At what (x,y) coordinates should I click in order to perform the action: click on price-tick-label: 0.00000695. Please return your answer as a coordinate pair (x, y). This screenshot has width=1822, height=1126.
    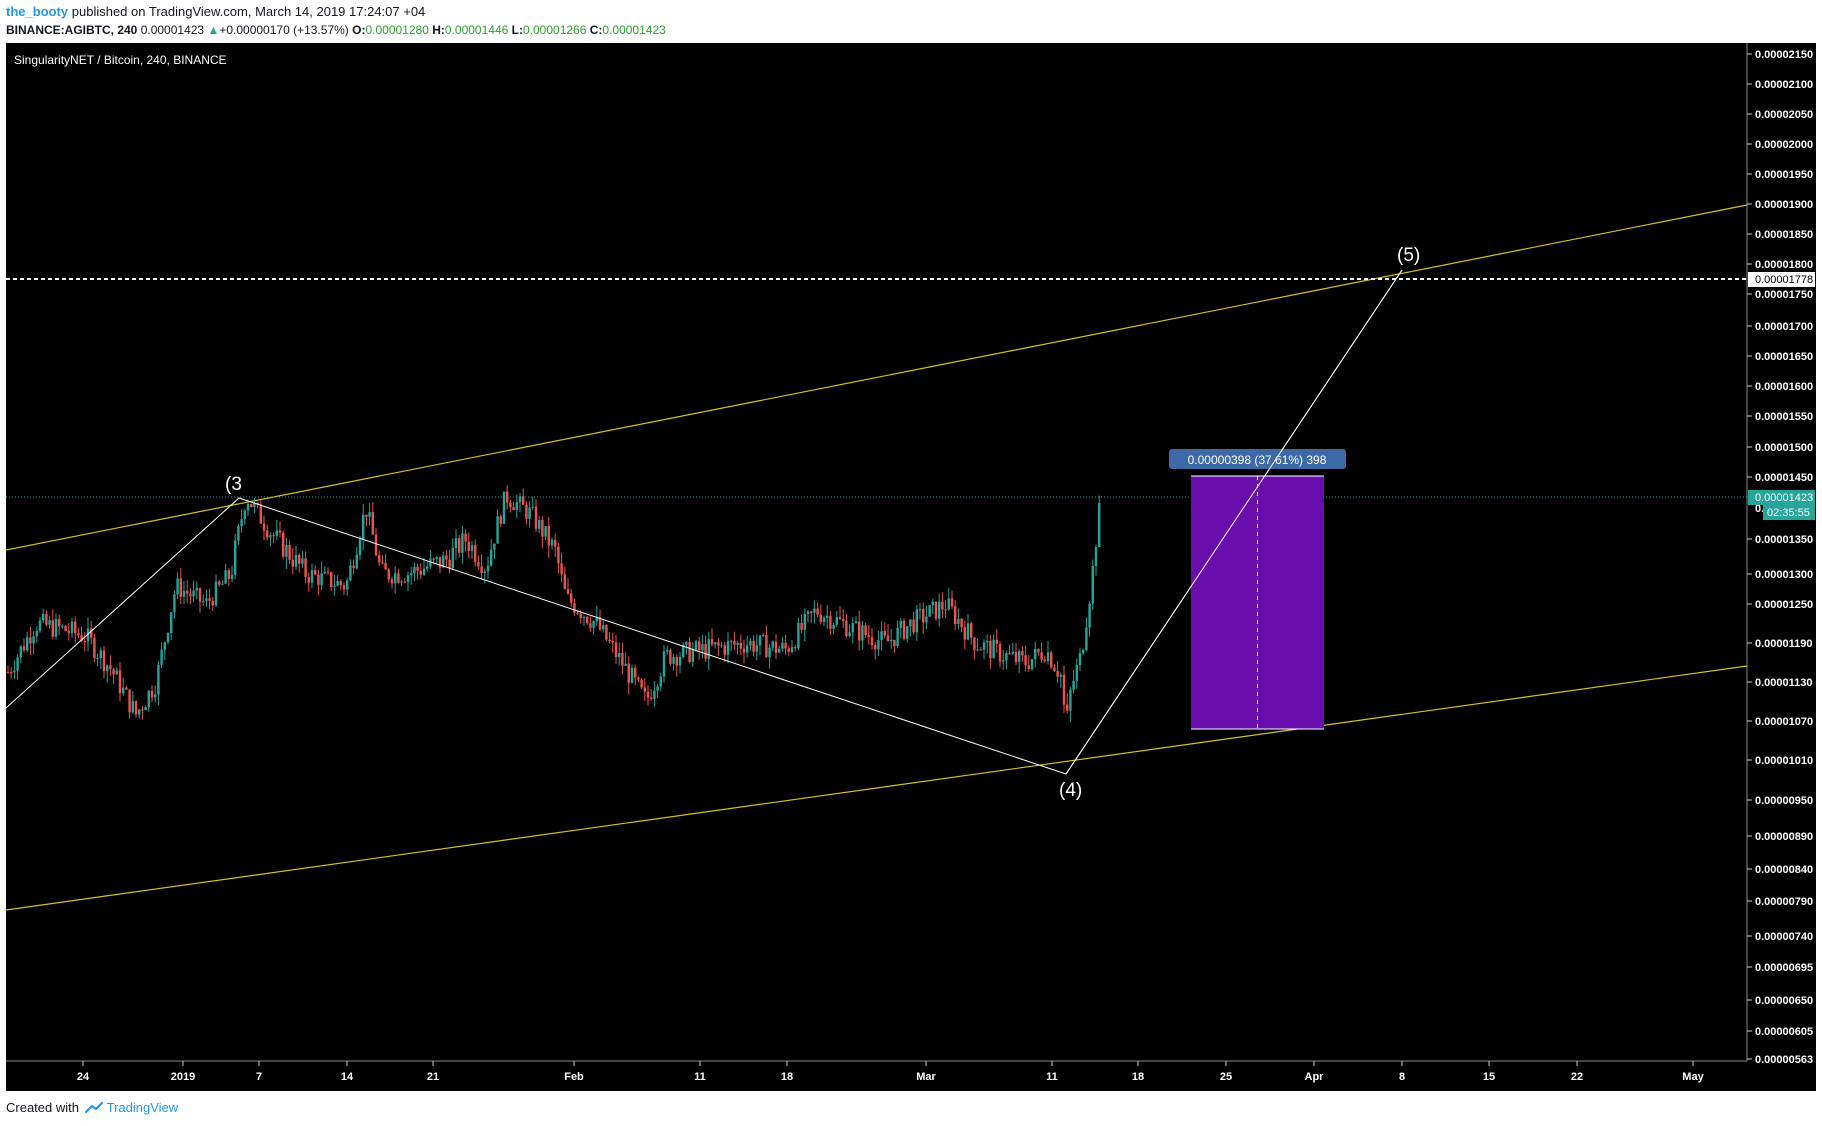
    Looking at the image, I should click on (1784, 968).